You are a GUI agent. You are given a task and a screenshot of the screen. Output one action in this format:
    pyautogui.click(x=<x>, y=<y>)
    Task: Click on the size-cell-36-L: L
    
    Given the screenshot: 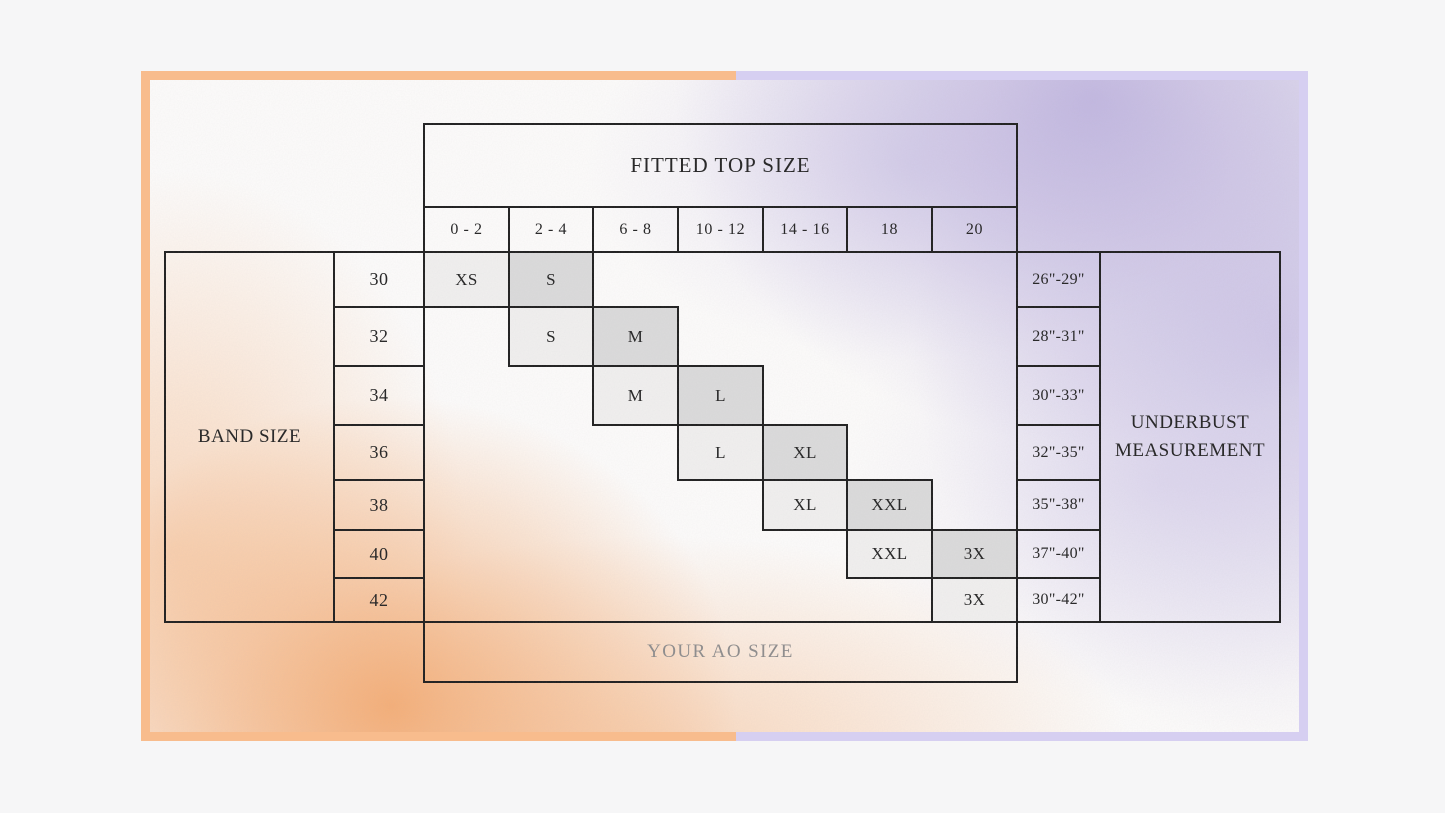 What is the action you would take?
    pyautogui.click(x=720, y=452)
    